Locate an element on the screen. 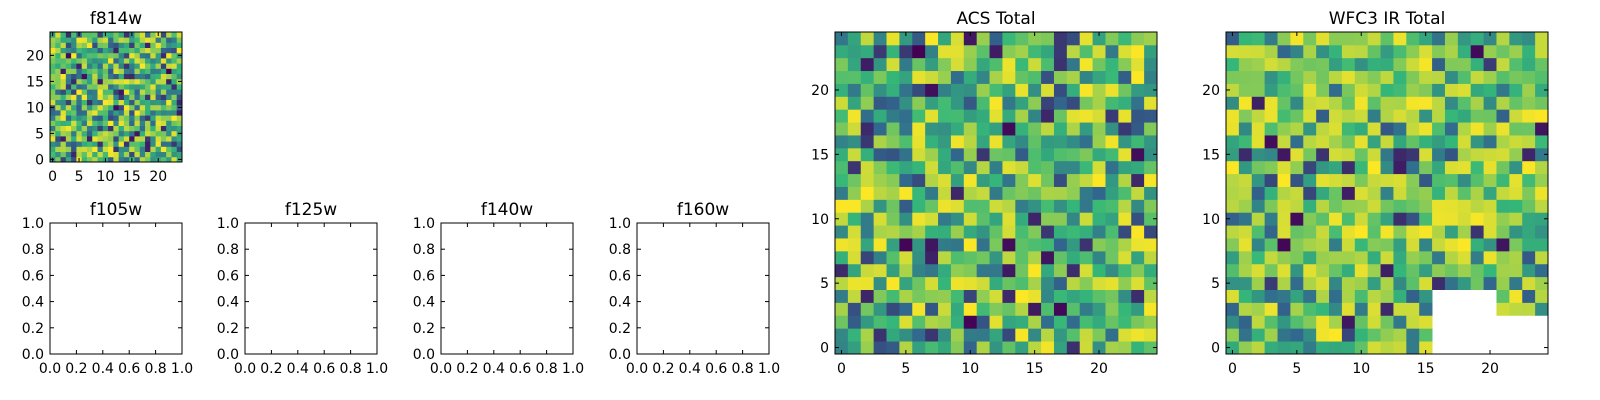 Image resolution: width=1600 pixels, height=400 pixels. y-tick-label: 0.0 is located at coordinates (33, 355).